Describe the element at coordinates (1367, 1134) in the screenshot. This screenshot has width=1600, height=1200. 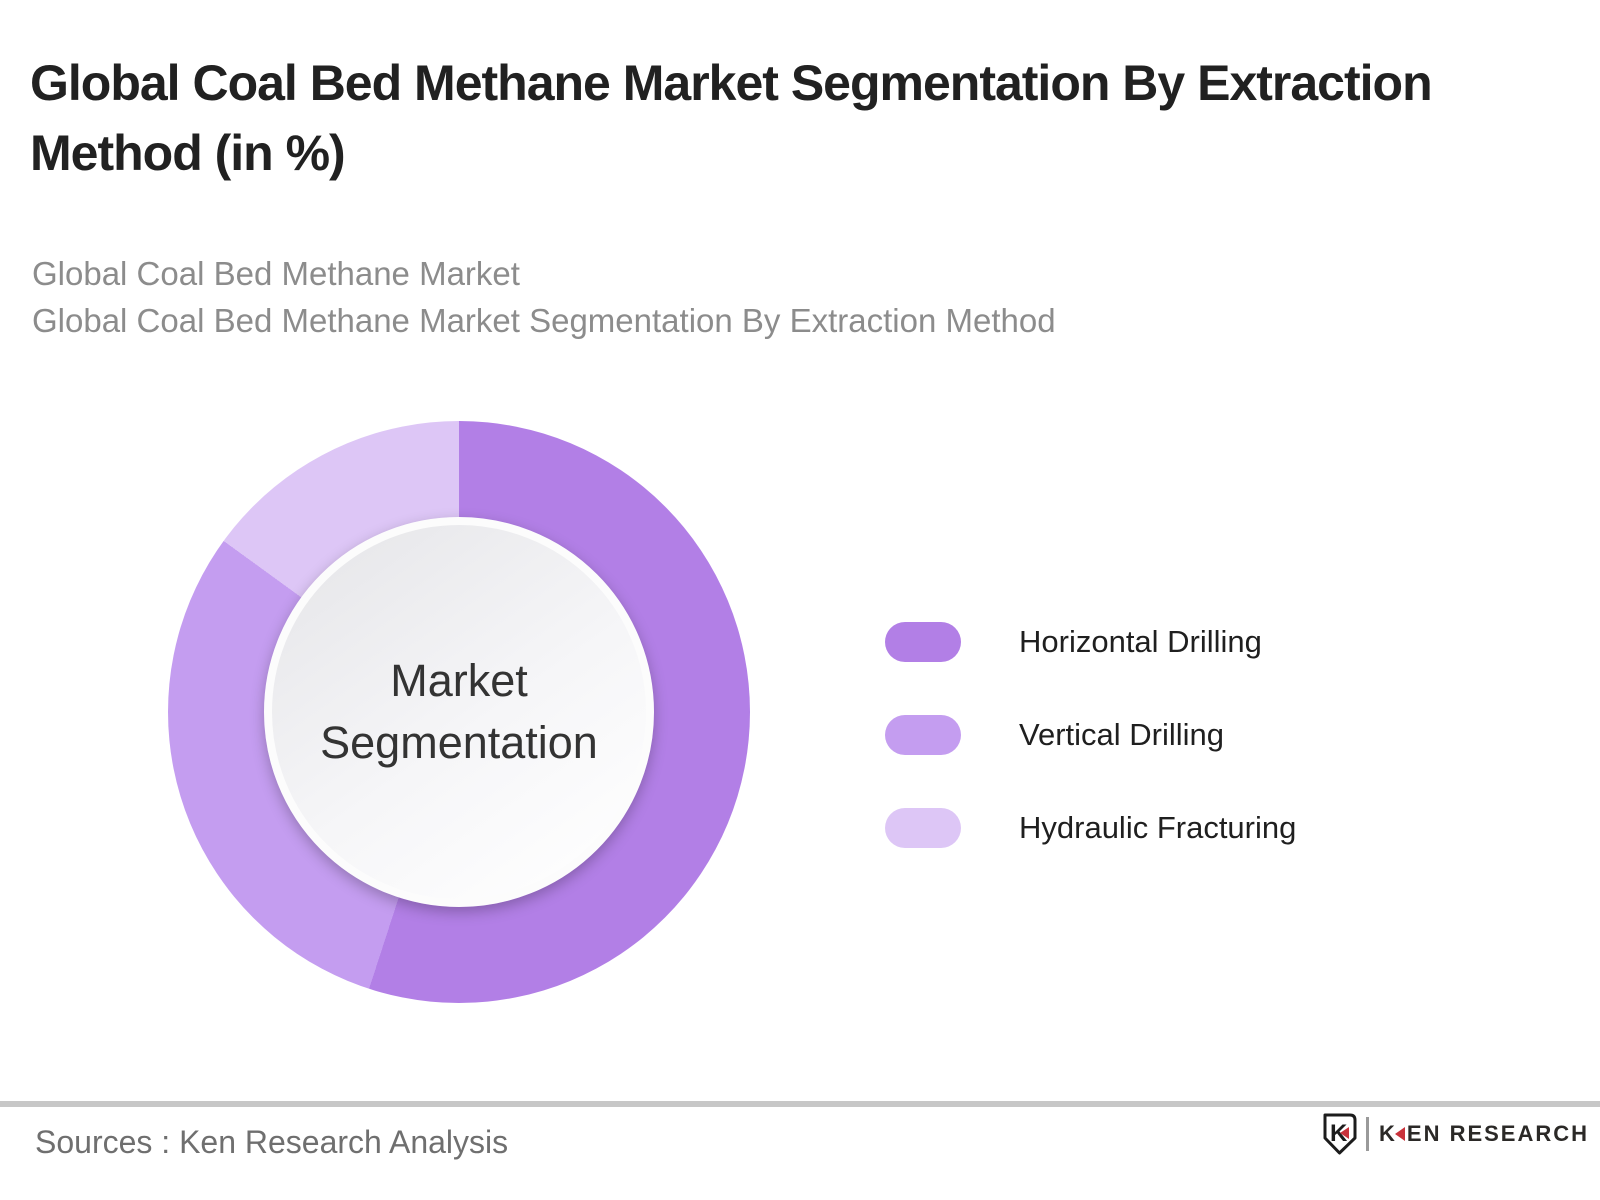
I see `logo-divider` at that location.